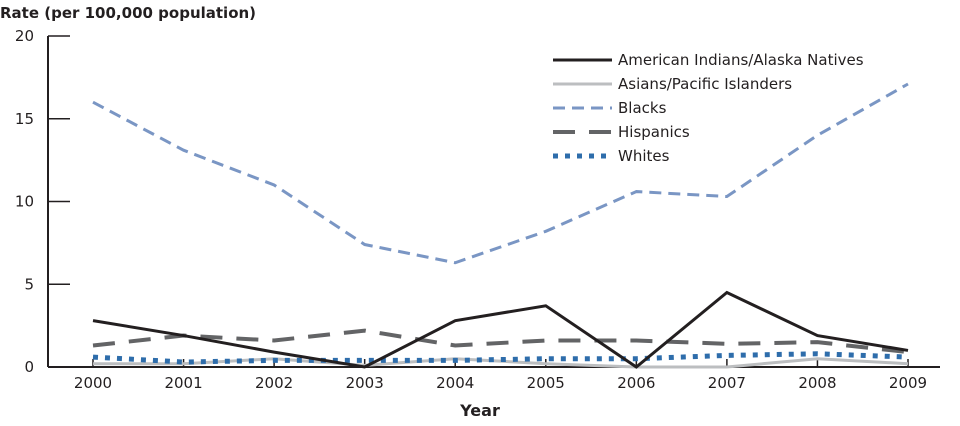 The width and height of the screenshot is (960, 426). I want to click on x-tick-label: 2004, so click(455, 383).